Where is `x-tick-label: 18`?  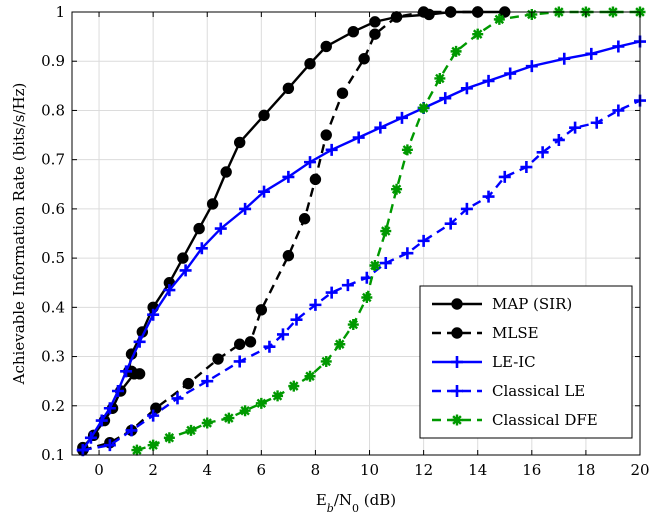 x-tick-label: 18 is located at coordinates (585, 470).